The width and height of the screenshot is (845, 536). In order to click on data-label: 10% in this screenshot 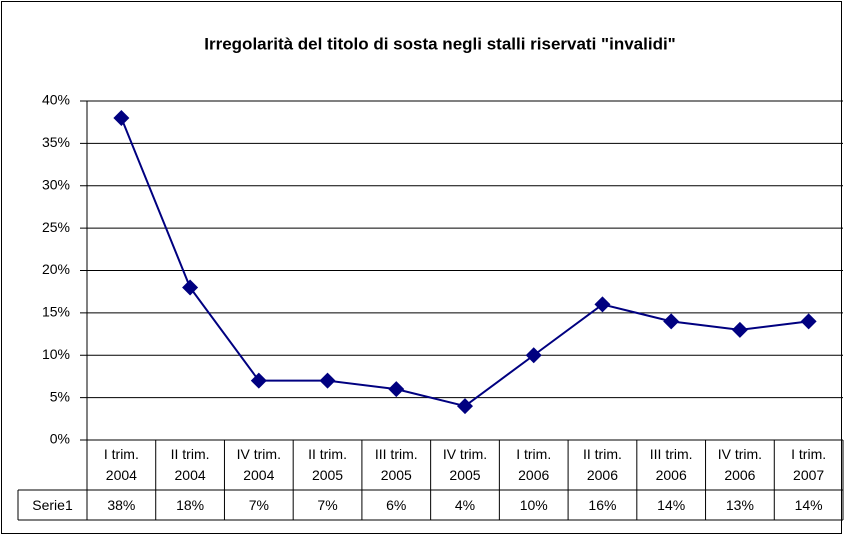, I will do `click(533, 504)`.